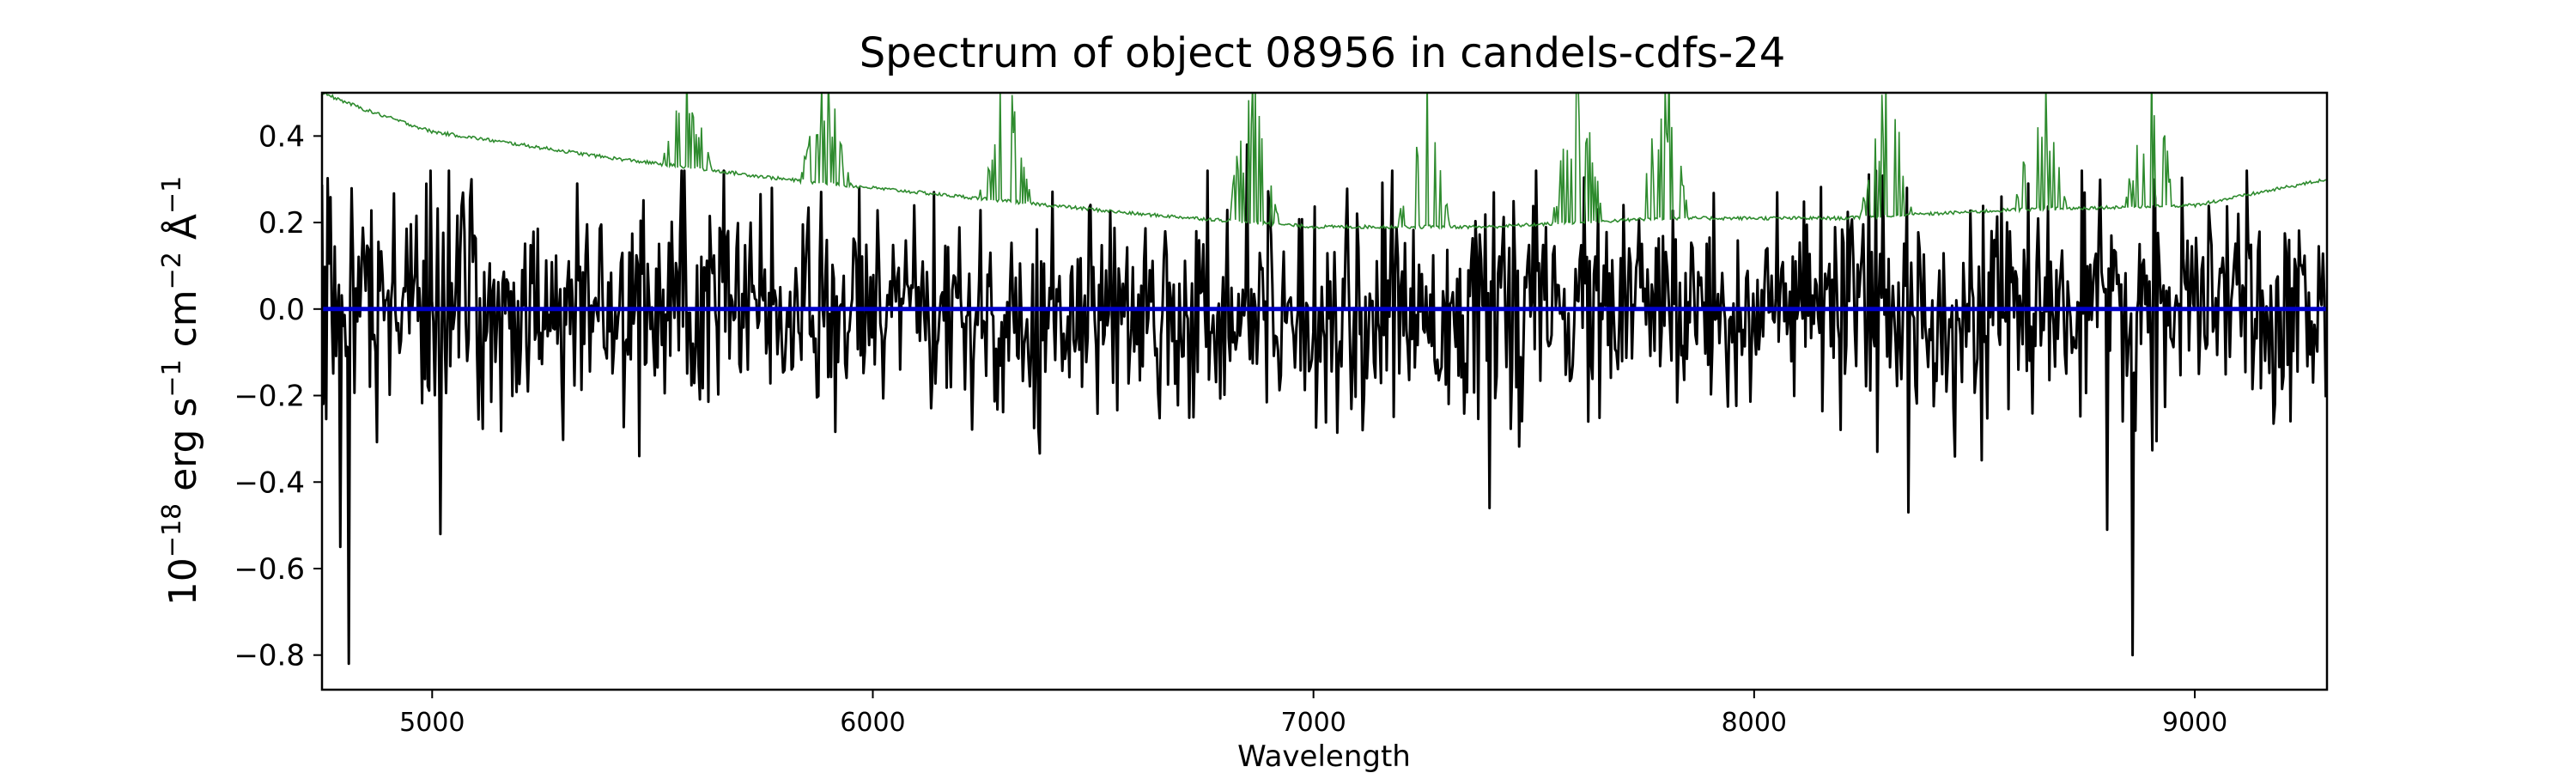  I want to click on y-axis: −0.8 −0.6 −0.4 −0.2 0.0 0.2 0.4, so click(278, 396).